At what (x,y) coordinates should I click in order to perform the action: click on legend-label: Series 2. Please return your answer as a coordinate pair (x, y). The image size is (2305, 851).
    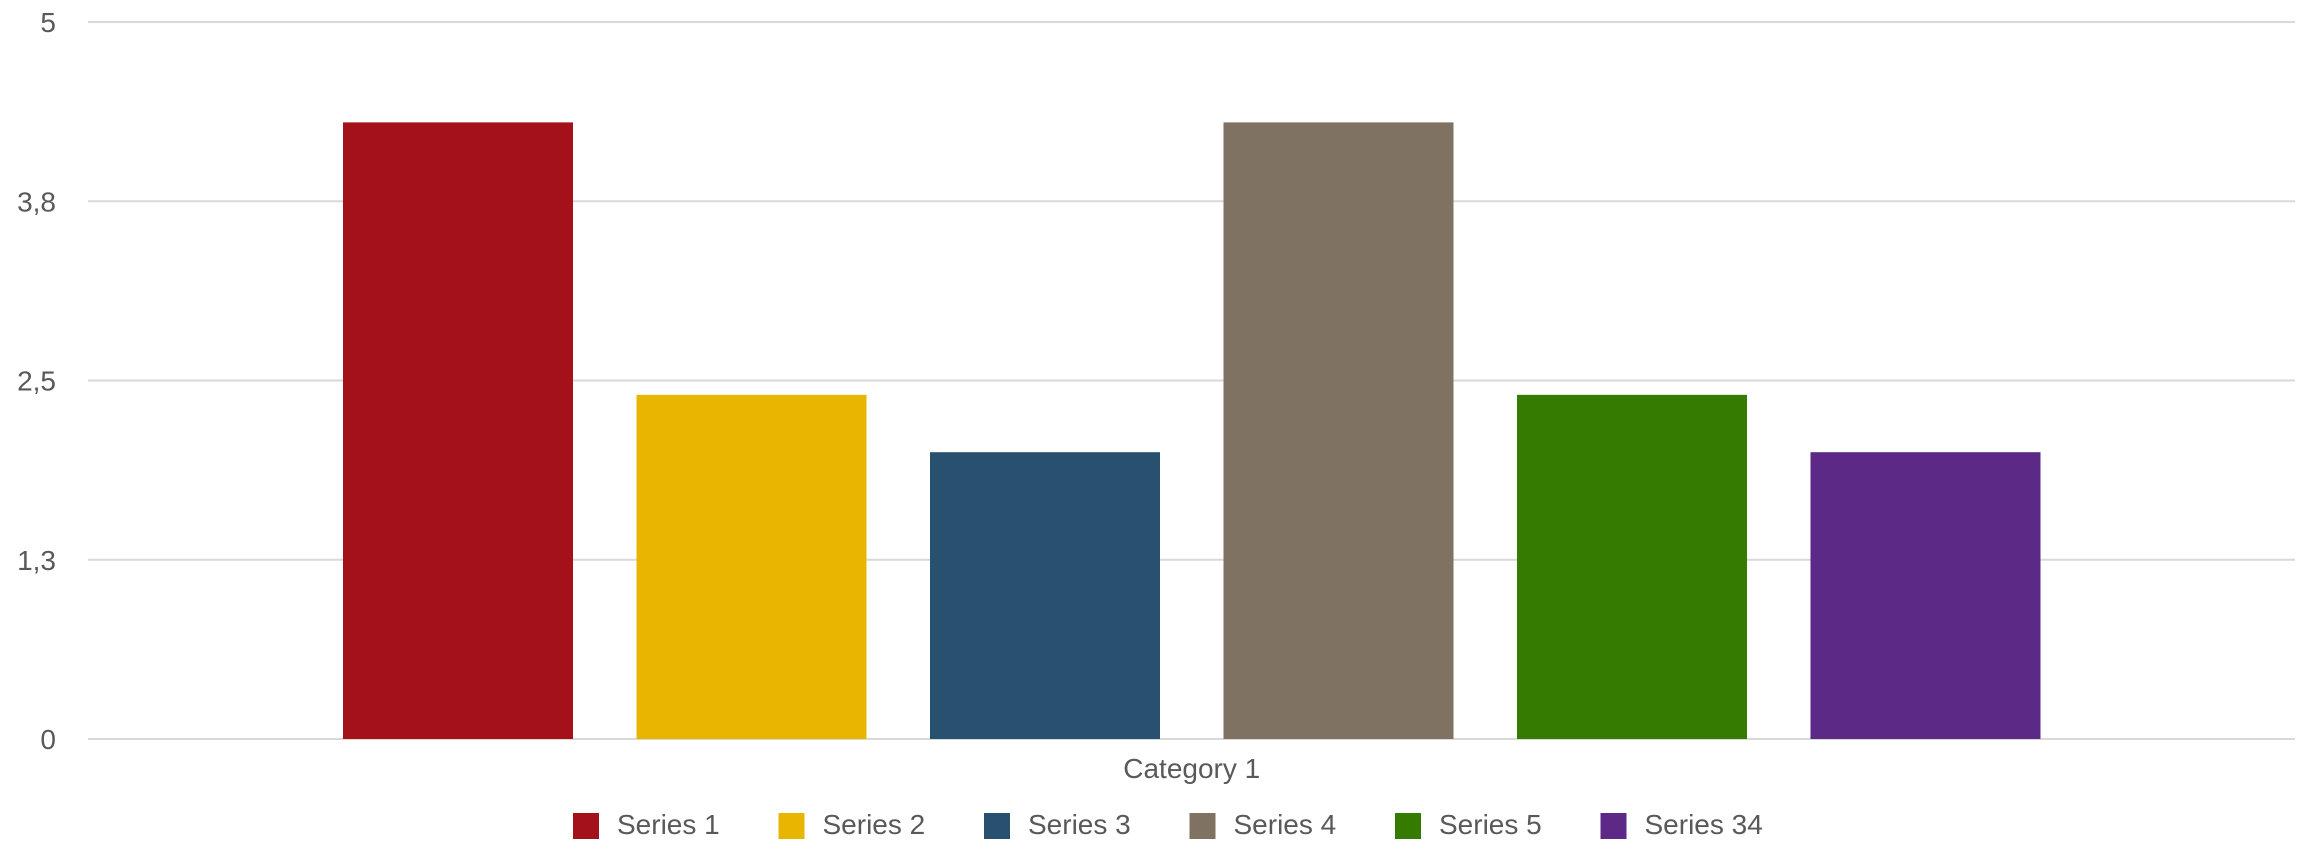
    Looking at the image, I should click on (874, 824).